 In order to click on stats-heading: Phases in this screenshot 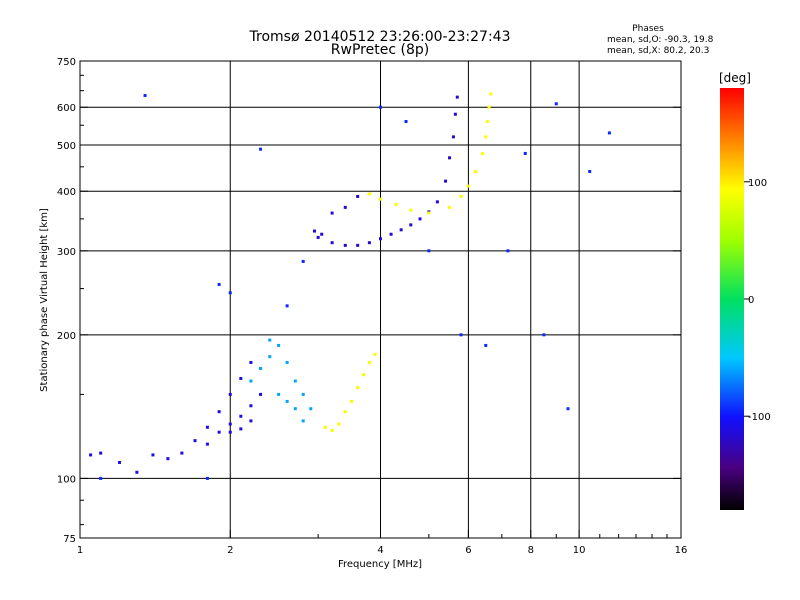, I will do `click(648, 29)`.